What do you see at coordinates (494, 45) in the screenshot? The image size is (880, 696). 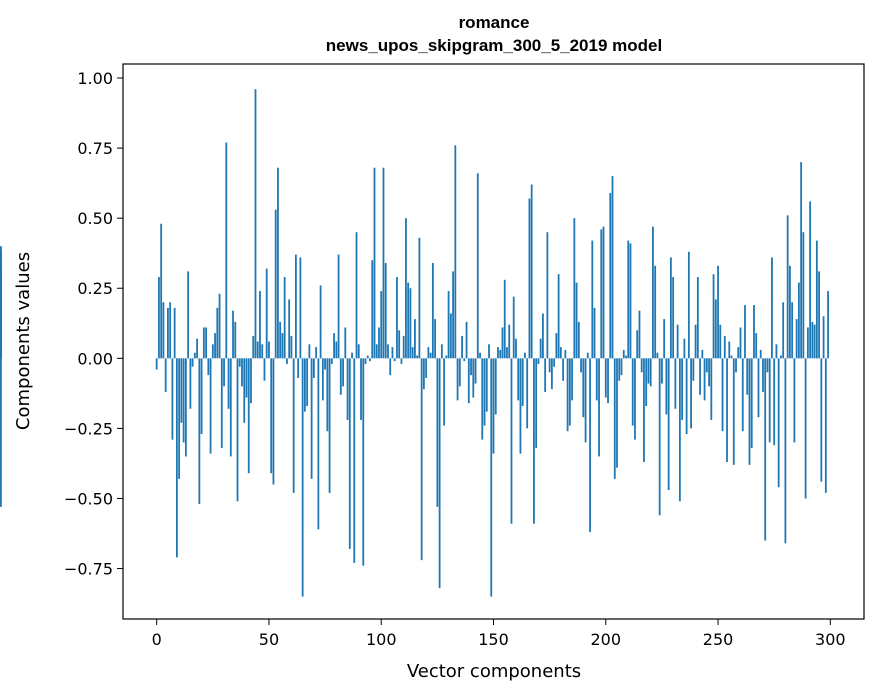 I see `chart-subtitle: news_upos_skipgram_300_5_2019 model` at bounding box center [494, 45].